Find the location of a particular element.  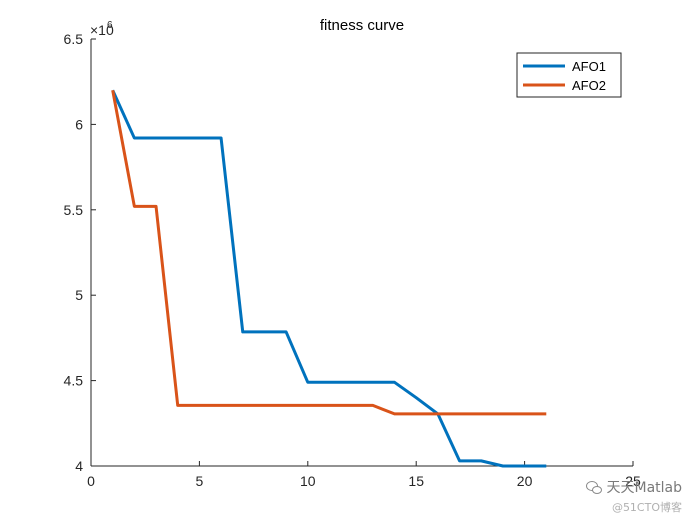

watermark-title: 天天Matlab is located at coordinates (644, 488).